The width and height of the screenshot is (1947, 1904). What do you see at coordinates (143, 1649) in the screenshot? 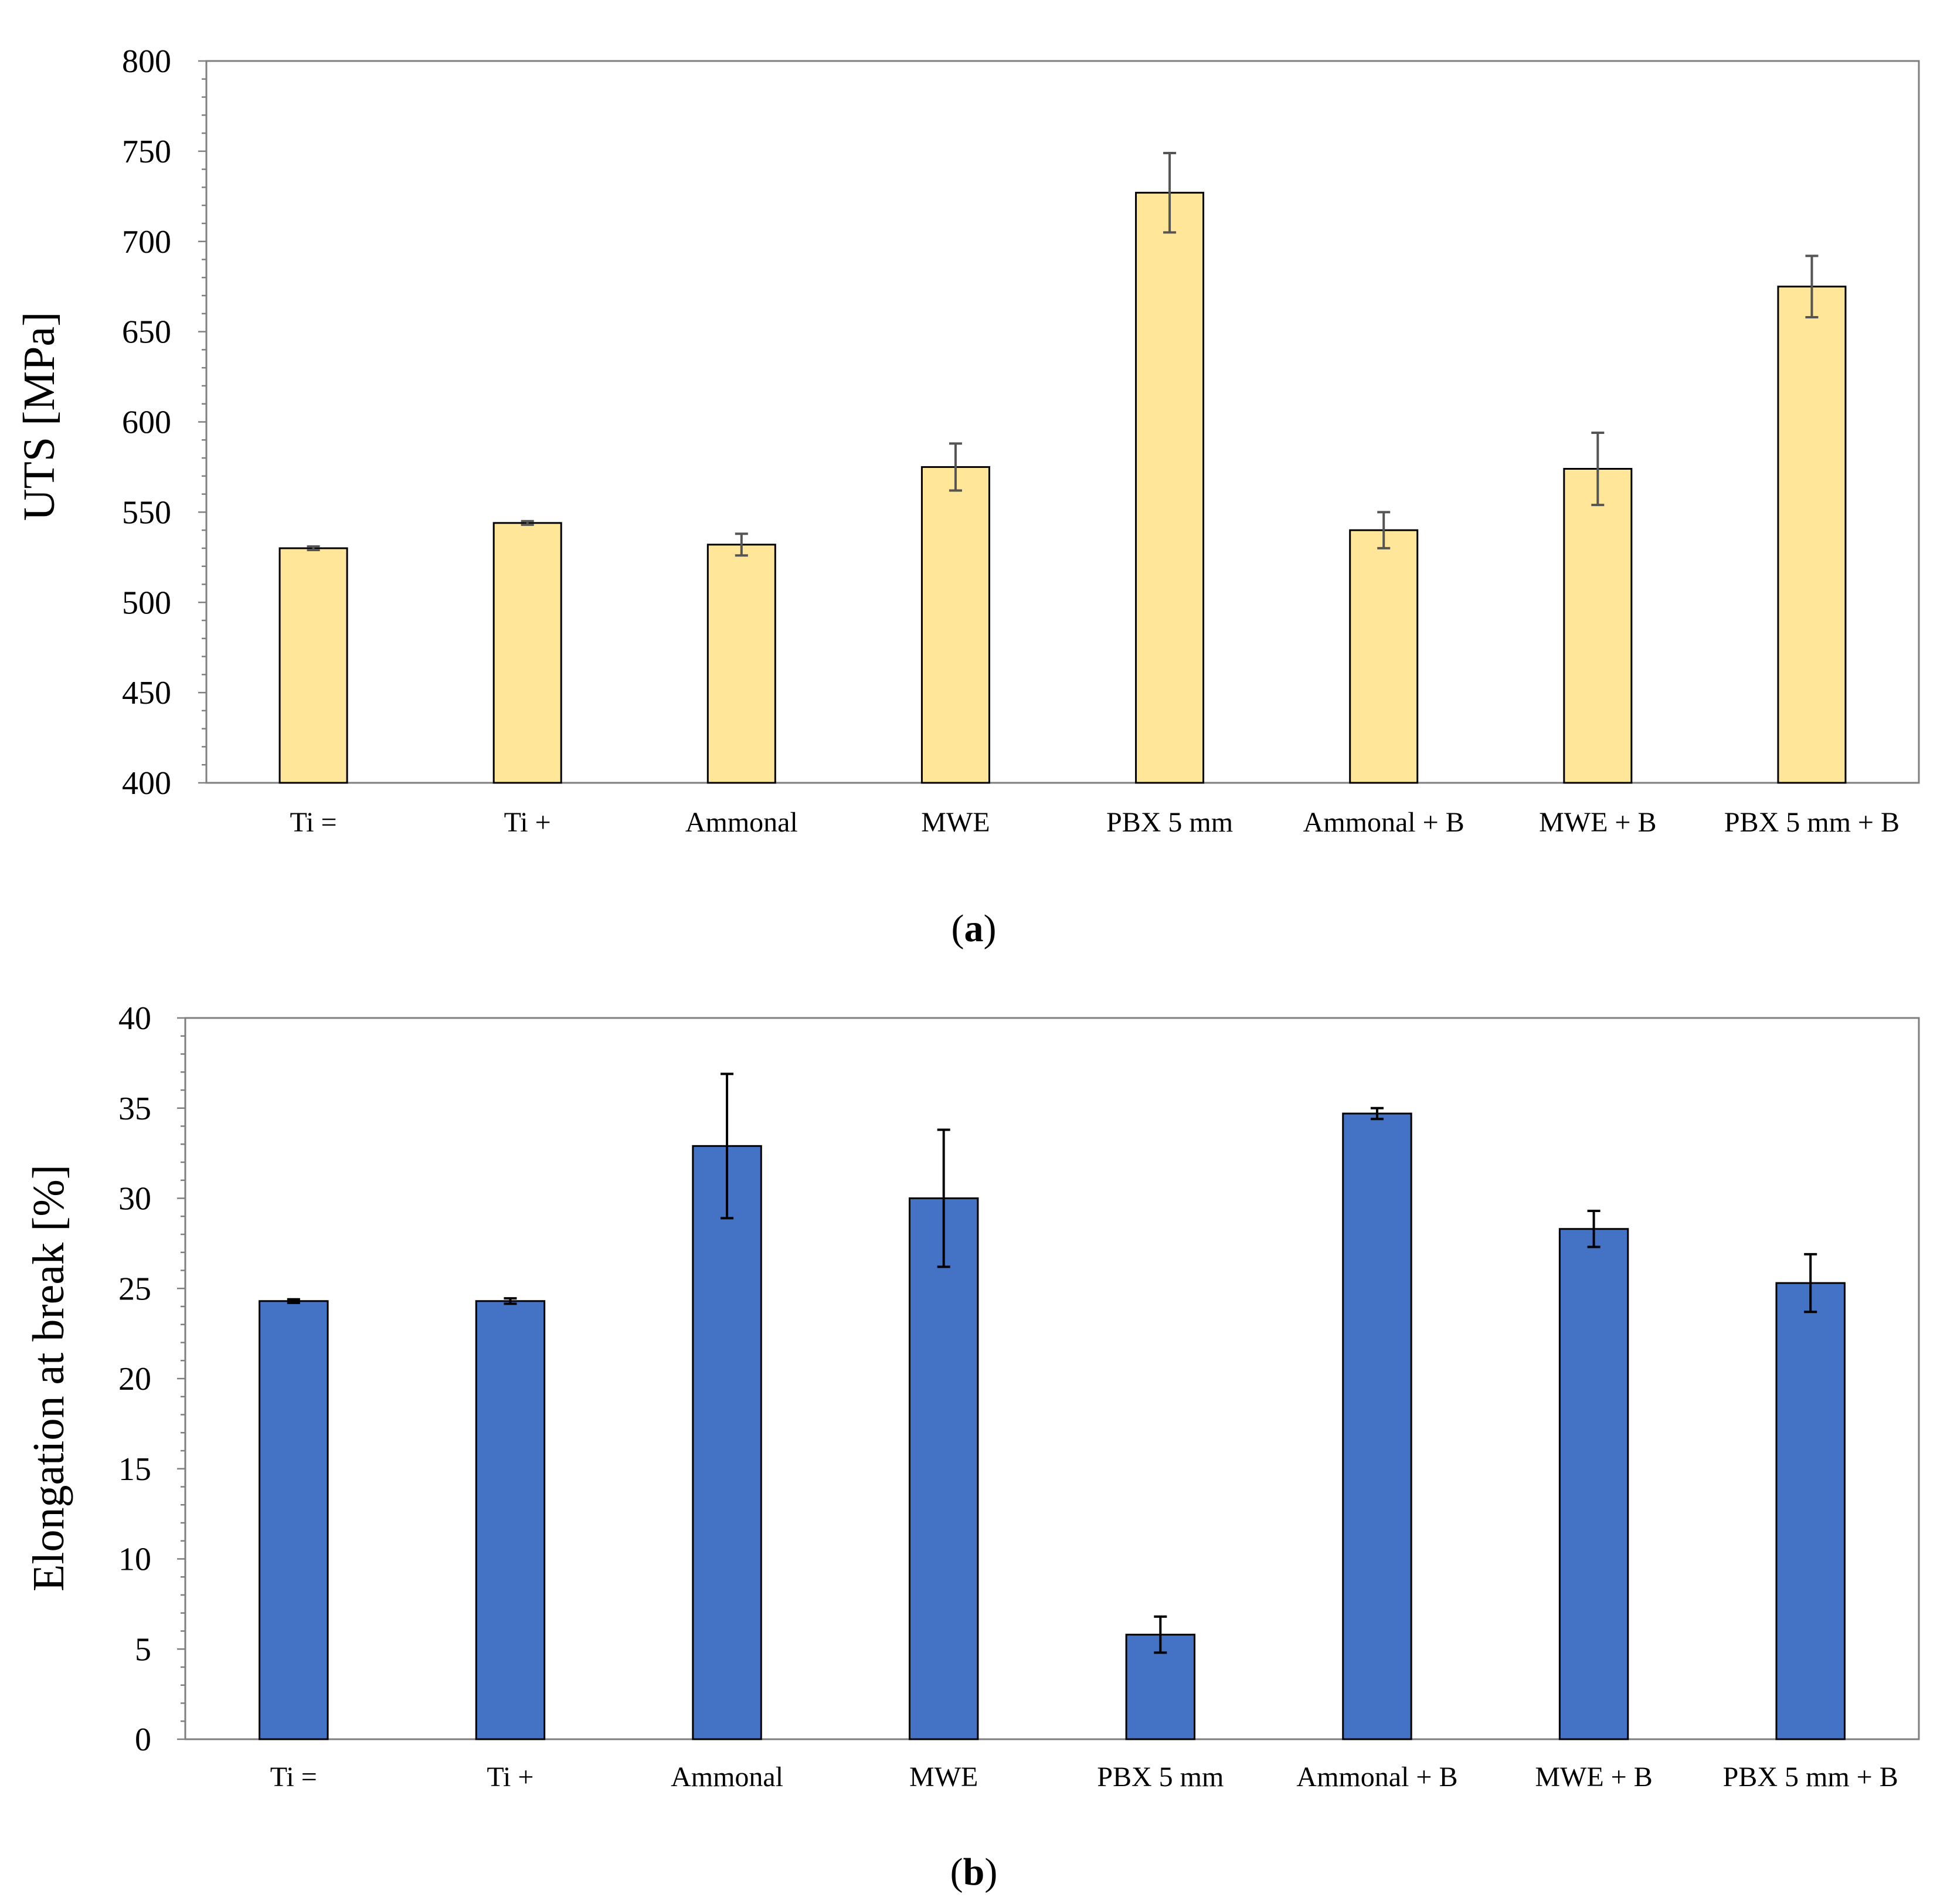
I see `y-tick-label: 5` at bounding box center [143, 1649].